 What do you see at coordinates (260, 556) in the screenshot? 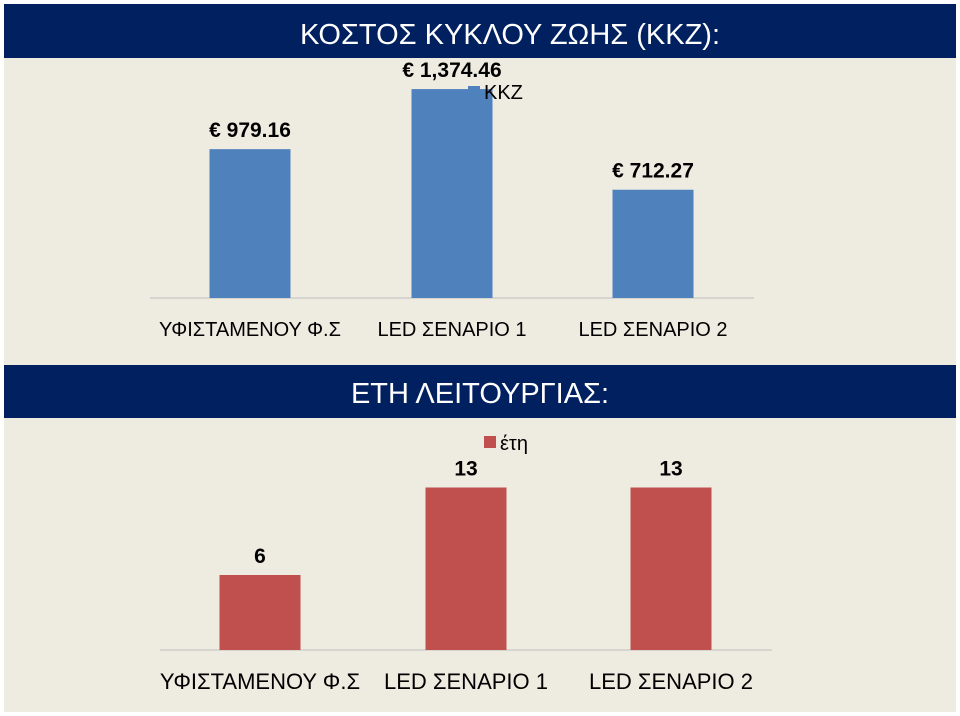
I see `years-data-label: 6` at bounding box center [260, 556].